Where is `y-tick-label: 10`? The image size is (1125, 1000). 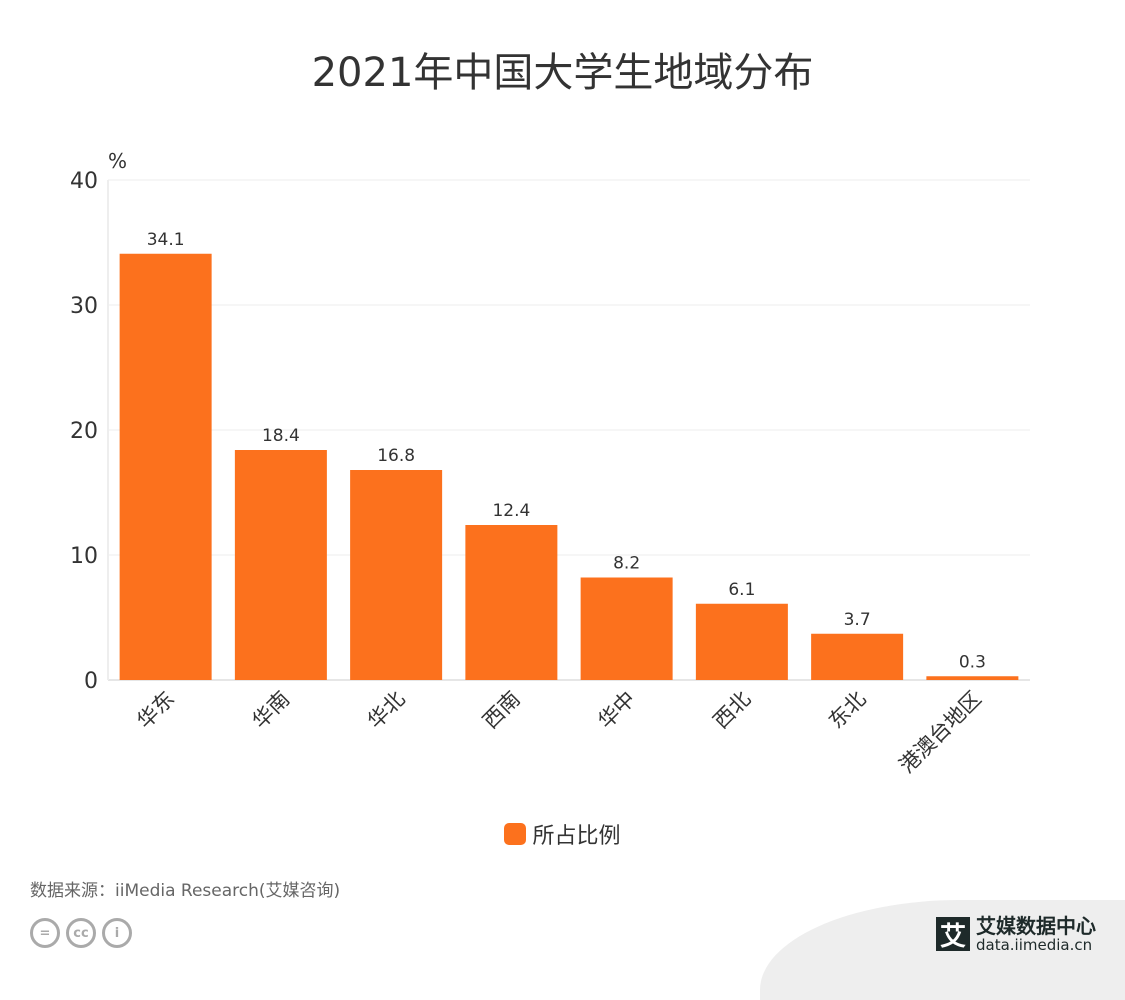
y-tick-label: 10 is located at coordinates (84, 556).